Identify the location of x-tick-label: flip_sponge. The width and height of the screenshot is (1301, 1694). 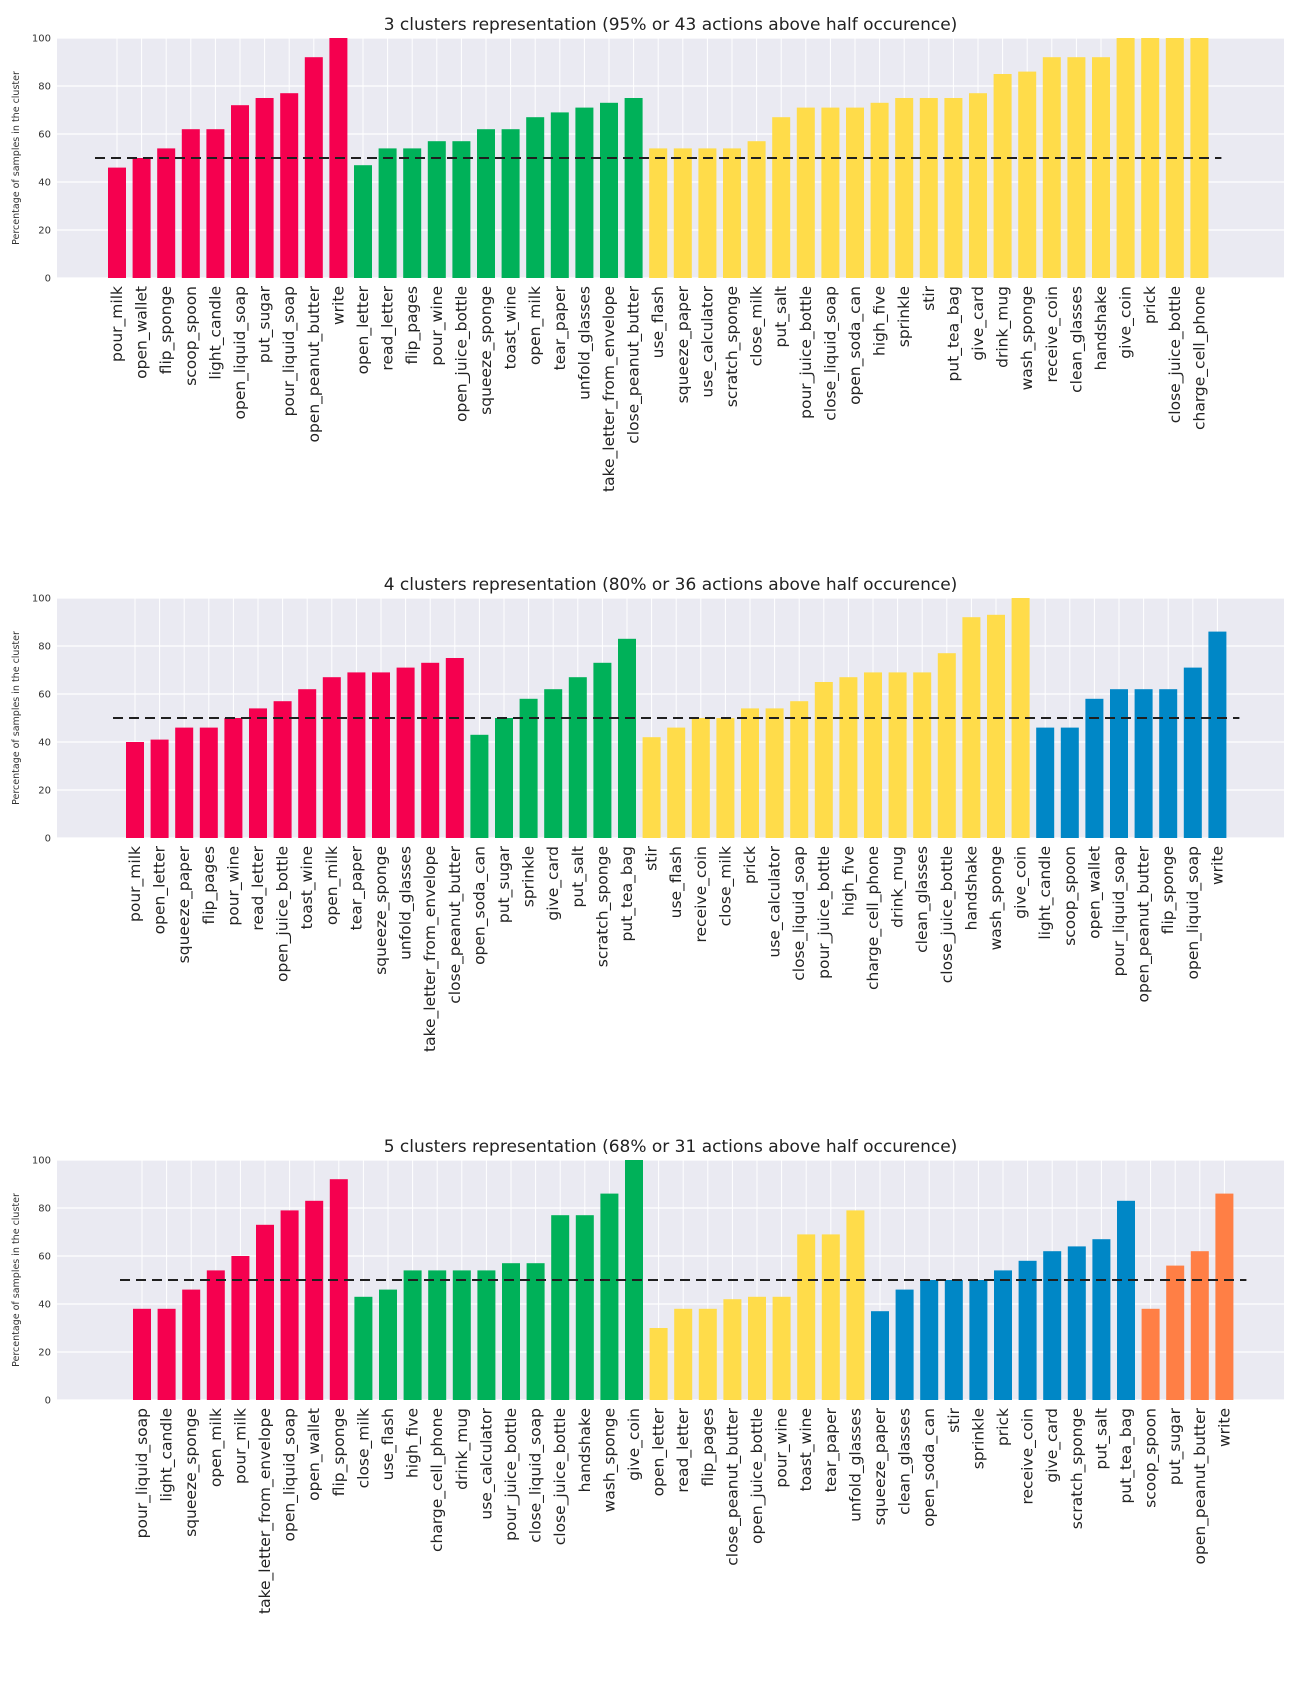
(339, 1452).